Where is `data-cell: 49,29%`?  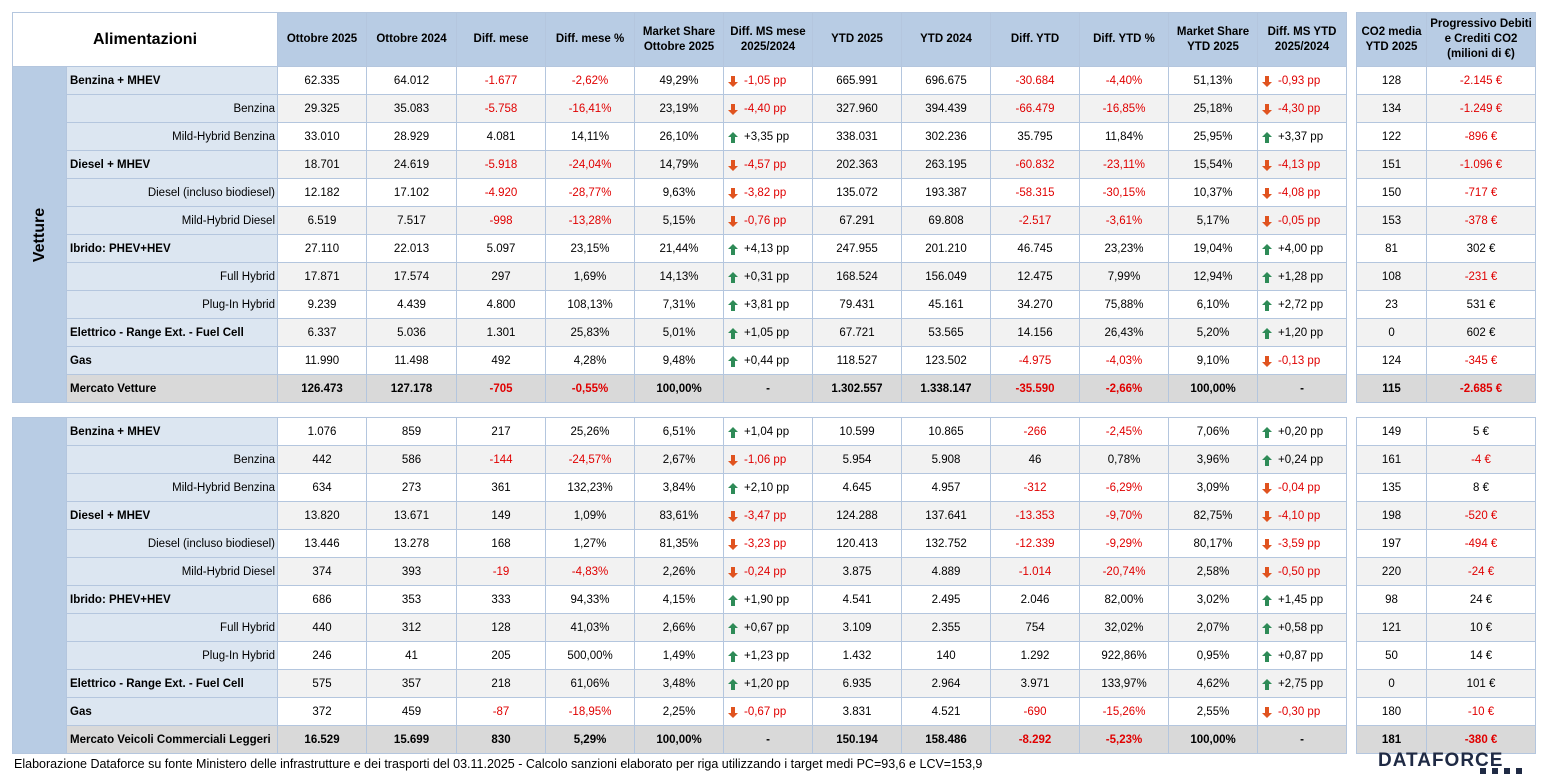
data-cell: 49,29% is located at coordinates (679, 80).